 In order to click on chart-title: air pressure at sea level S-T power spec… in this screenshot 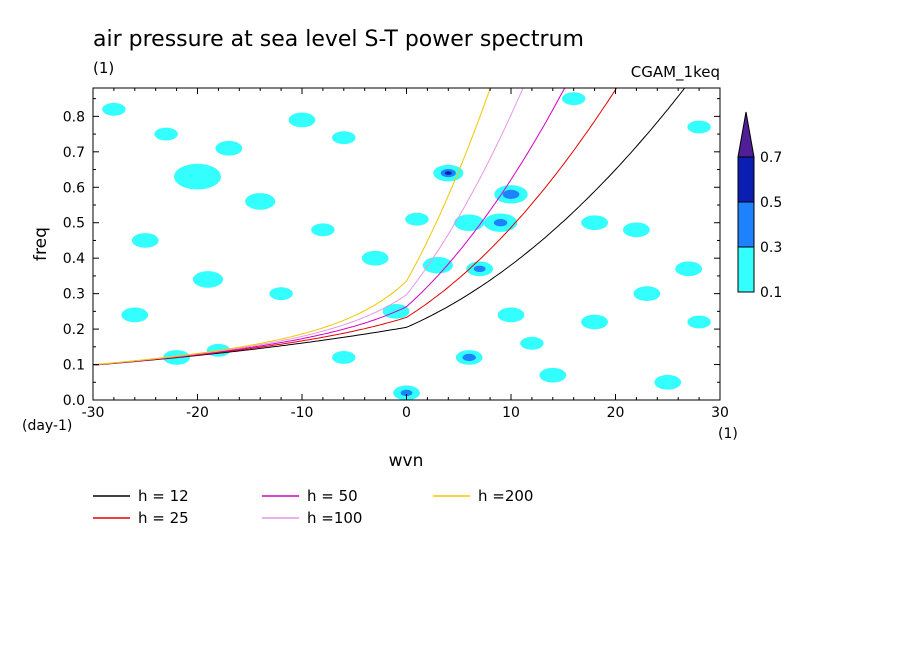, I will do `click(338, 39)`.